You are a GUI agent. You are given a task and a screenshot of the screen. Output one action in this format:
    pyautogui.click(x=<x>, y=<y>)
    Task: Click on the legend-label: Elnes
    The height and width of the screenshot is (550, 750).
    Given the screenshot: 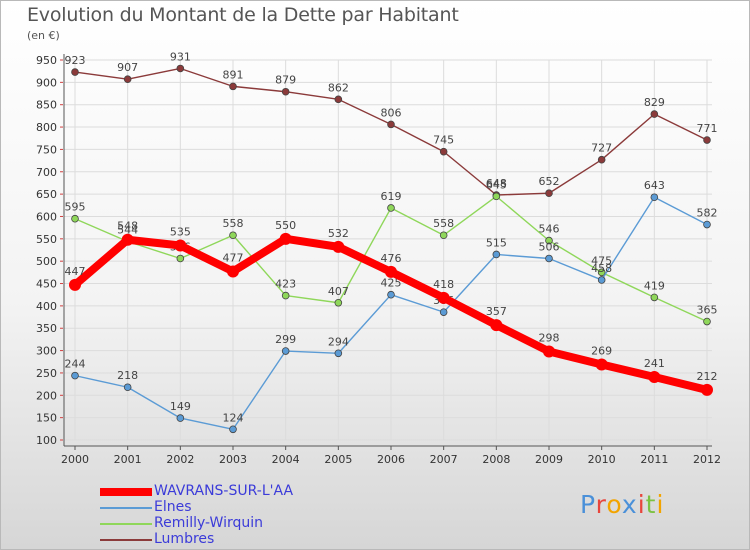 What is the action you would take?
    pyautogui.click(x=173, y=507)
    